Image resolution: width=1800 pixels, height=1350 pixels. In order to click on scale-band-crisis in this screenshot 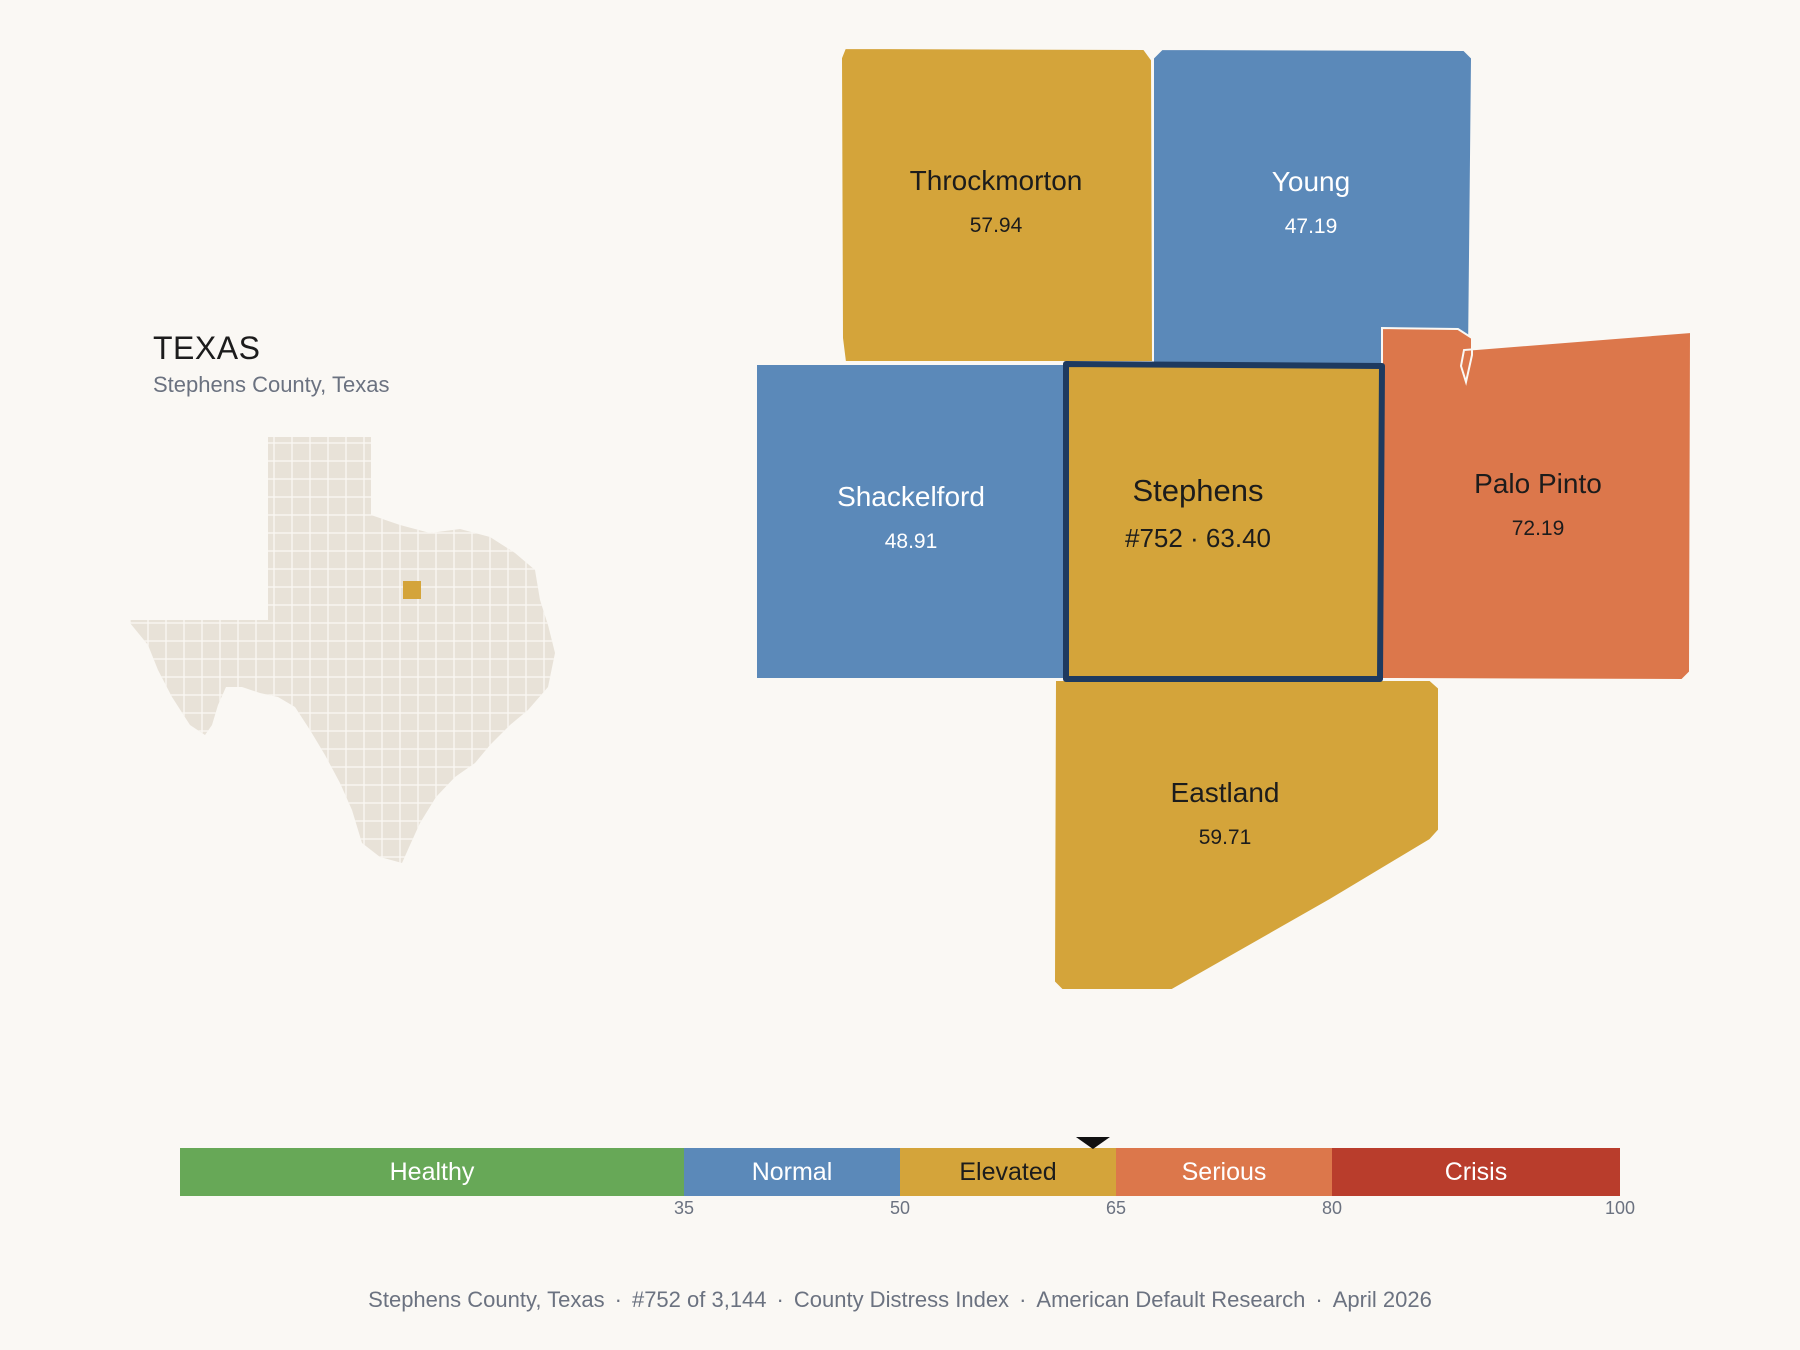, I will do `click(1476, 1172)`.